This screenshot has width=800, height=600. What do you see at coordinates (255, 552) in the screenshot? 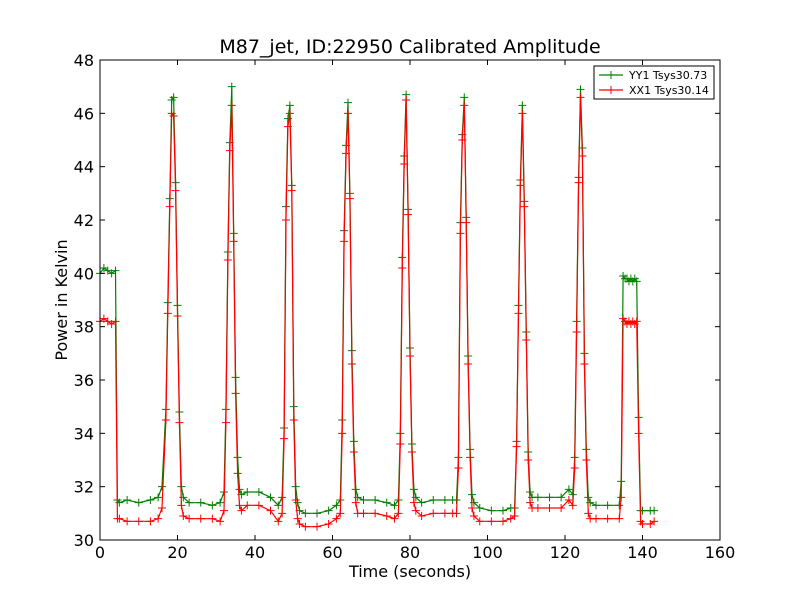
I see `x-tick-label: 40` at bounding box center [255, 552].